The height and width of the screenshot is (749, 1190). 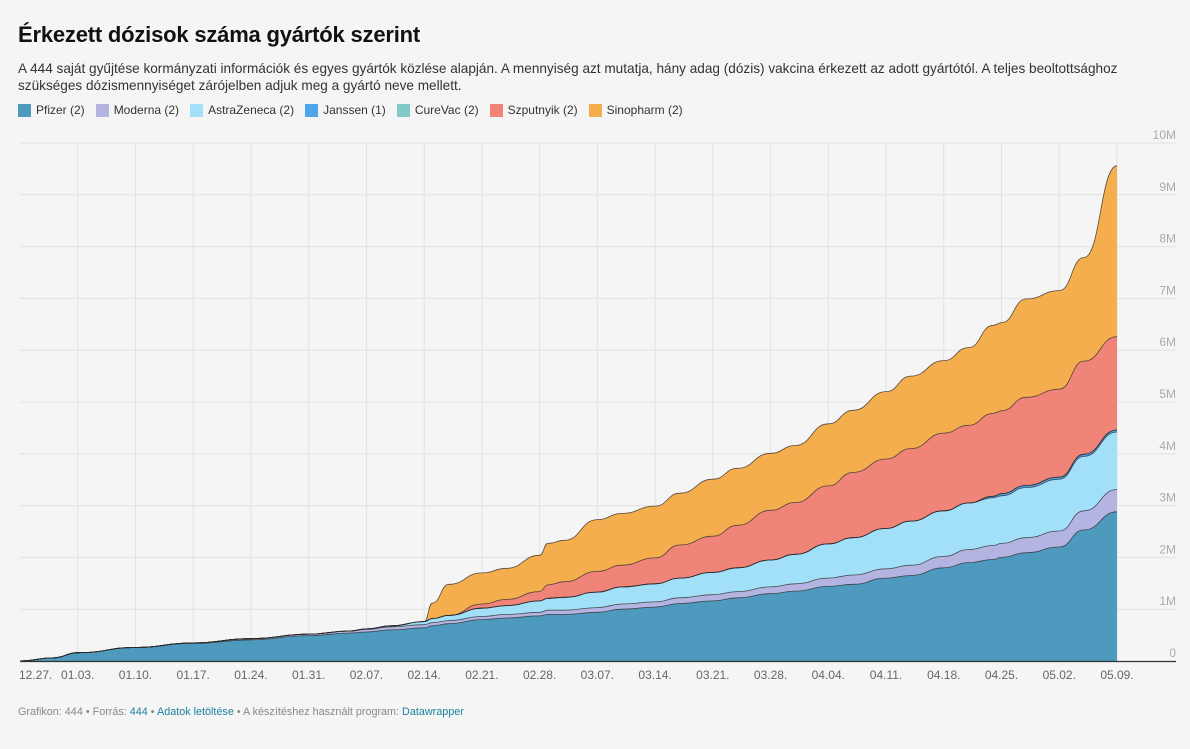 I want to click on x-tick-label: 05.09., so click(x=1116, y=675).